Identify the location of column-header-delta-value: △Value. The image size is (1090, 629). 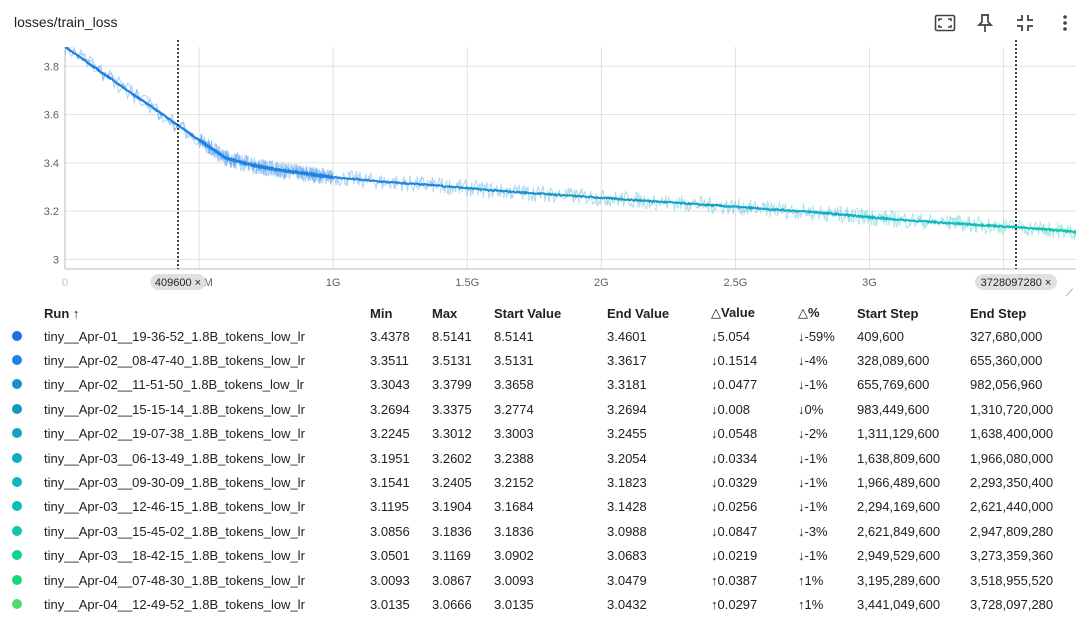
(733, 312).